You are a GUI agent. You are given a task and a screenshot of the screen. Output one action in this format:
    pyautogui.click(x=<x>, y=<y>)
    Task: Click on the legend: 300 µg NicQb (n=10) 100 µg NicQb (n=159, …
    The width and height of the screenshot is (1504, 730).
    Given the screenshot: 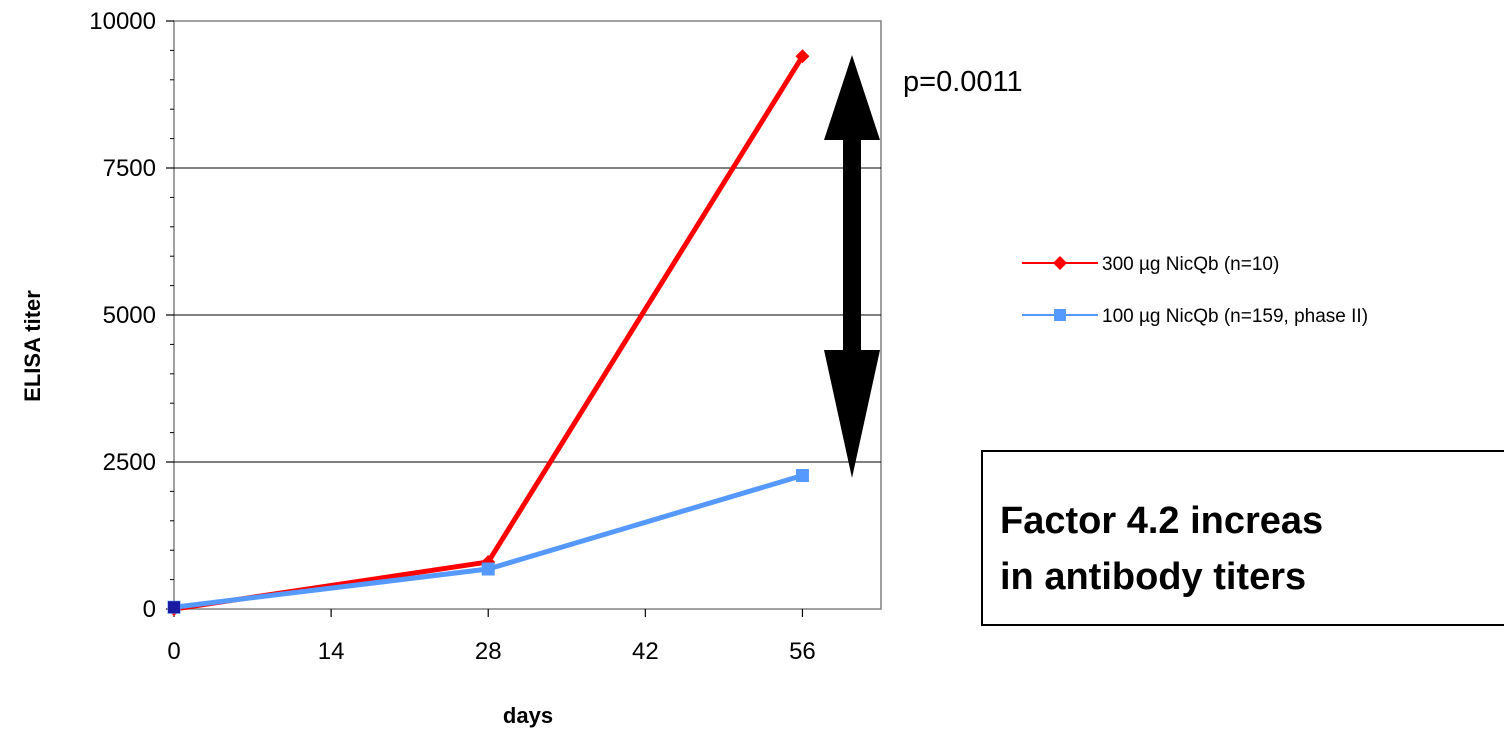 What is the action you would take?
    pyautogui.click(x=1195, y=290)
    